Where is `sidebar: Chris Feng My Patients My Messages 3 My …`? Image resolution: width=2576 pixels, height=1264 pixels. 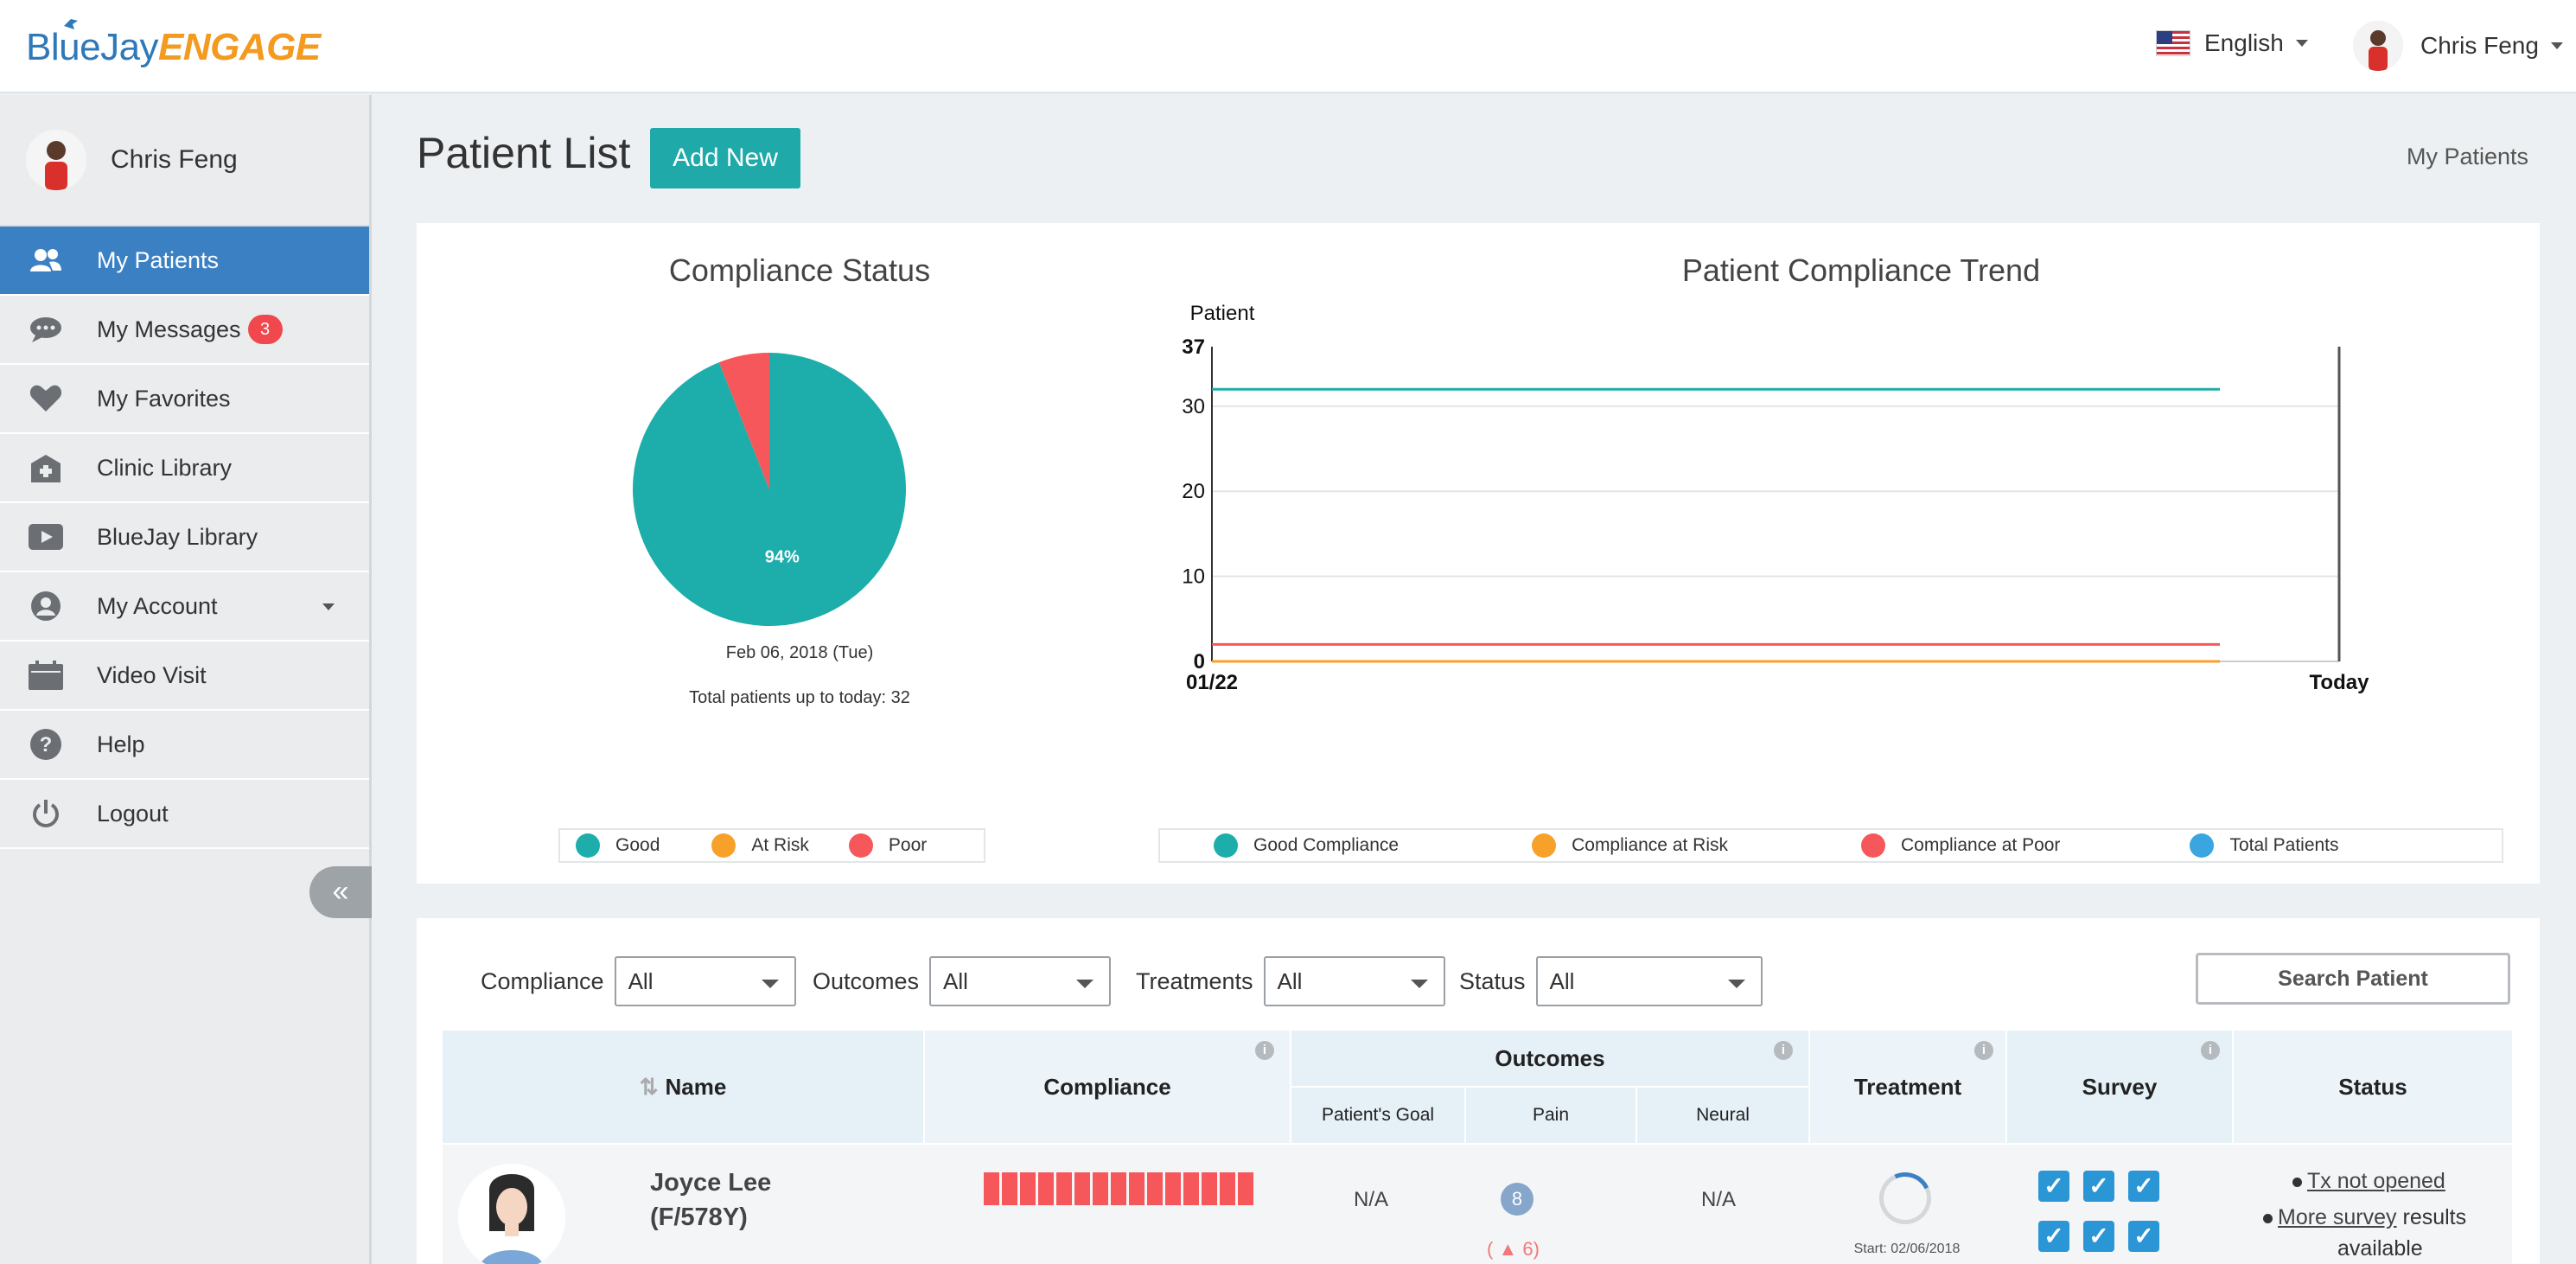 sidebar: Chris Feng My Patients My Messages 3 My … is located at coordinates (186, 679).